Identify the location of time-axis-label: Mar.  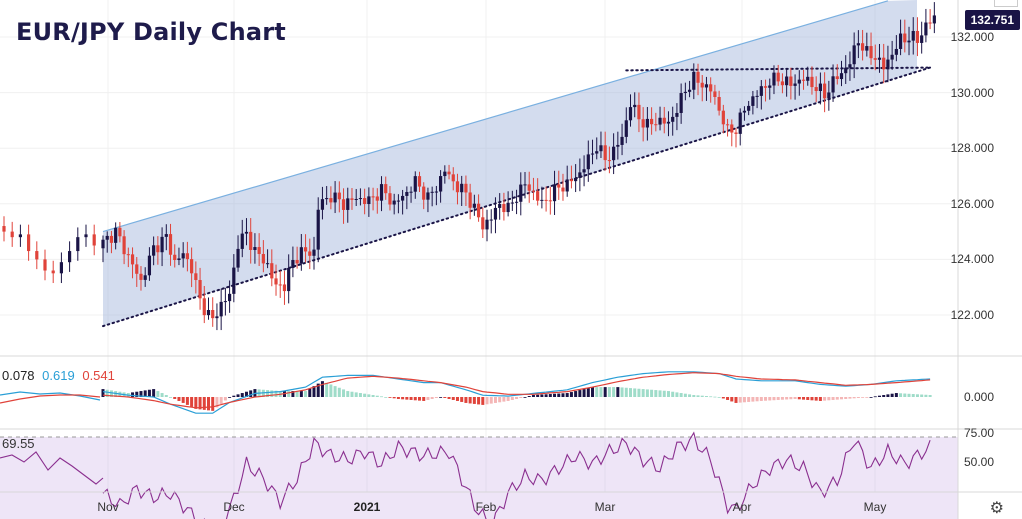
(605, 507).